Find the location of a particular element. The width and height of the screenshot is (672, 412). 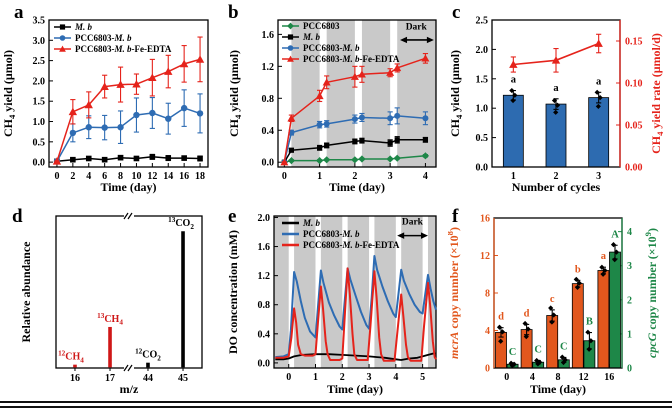

x-tick-label: 10 is located at coordinates (136, 176).